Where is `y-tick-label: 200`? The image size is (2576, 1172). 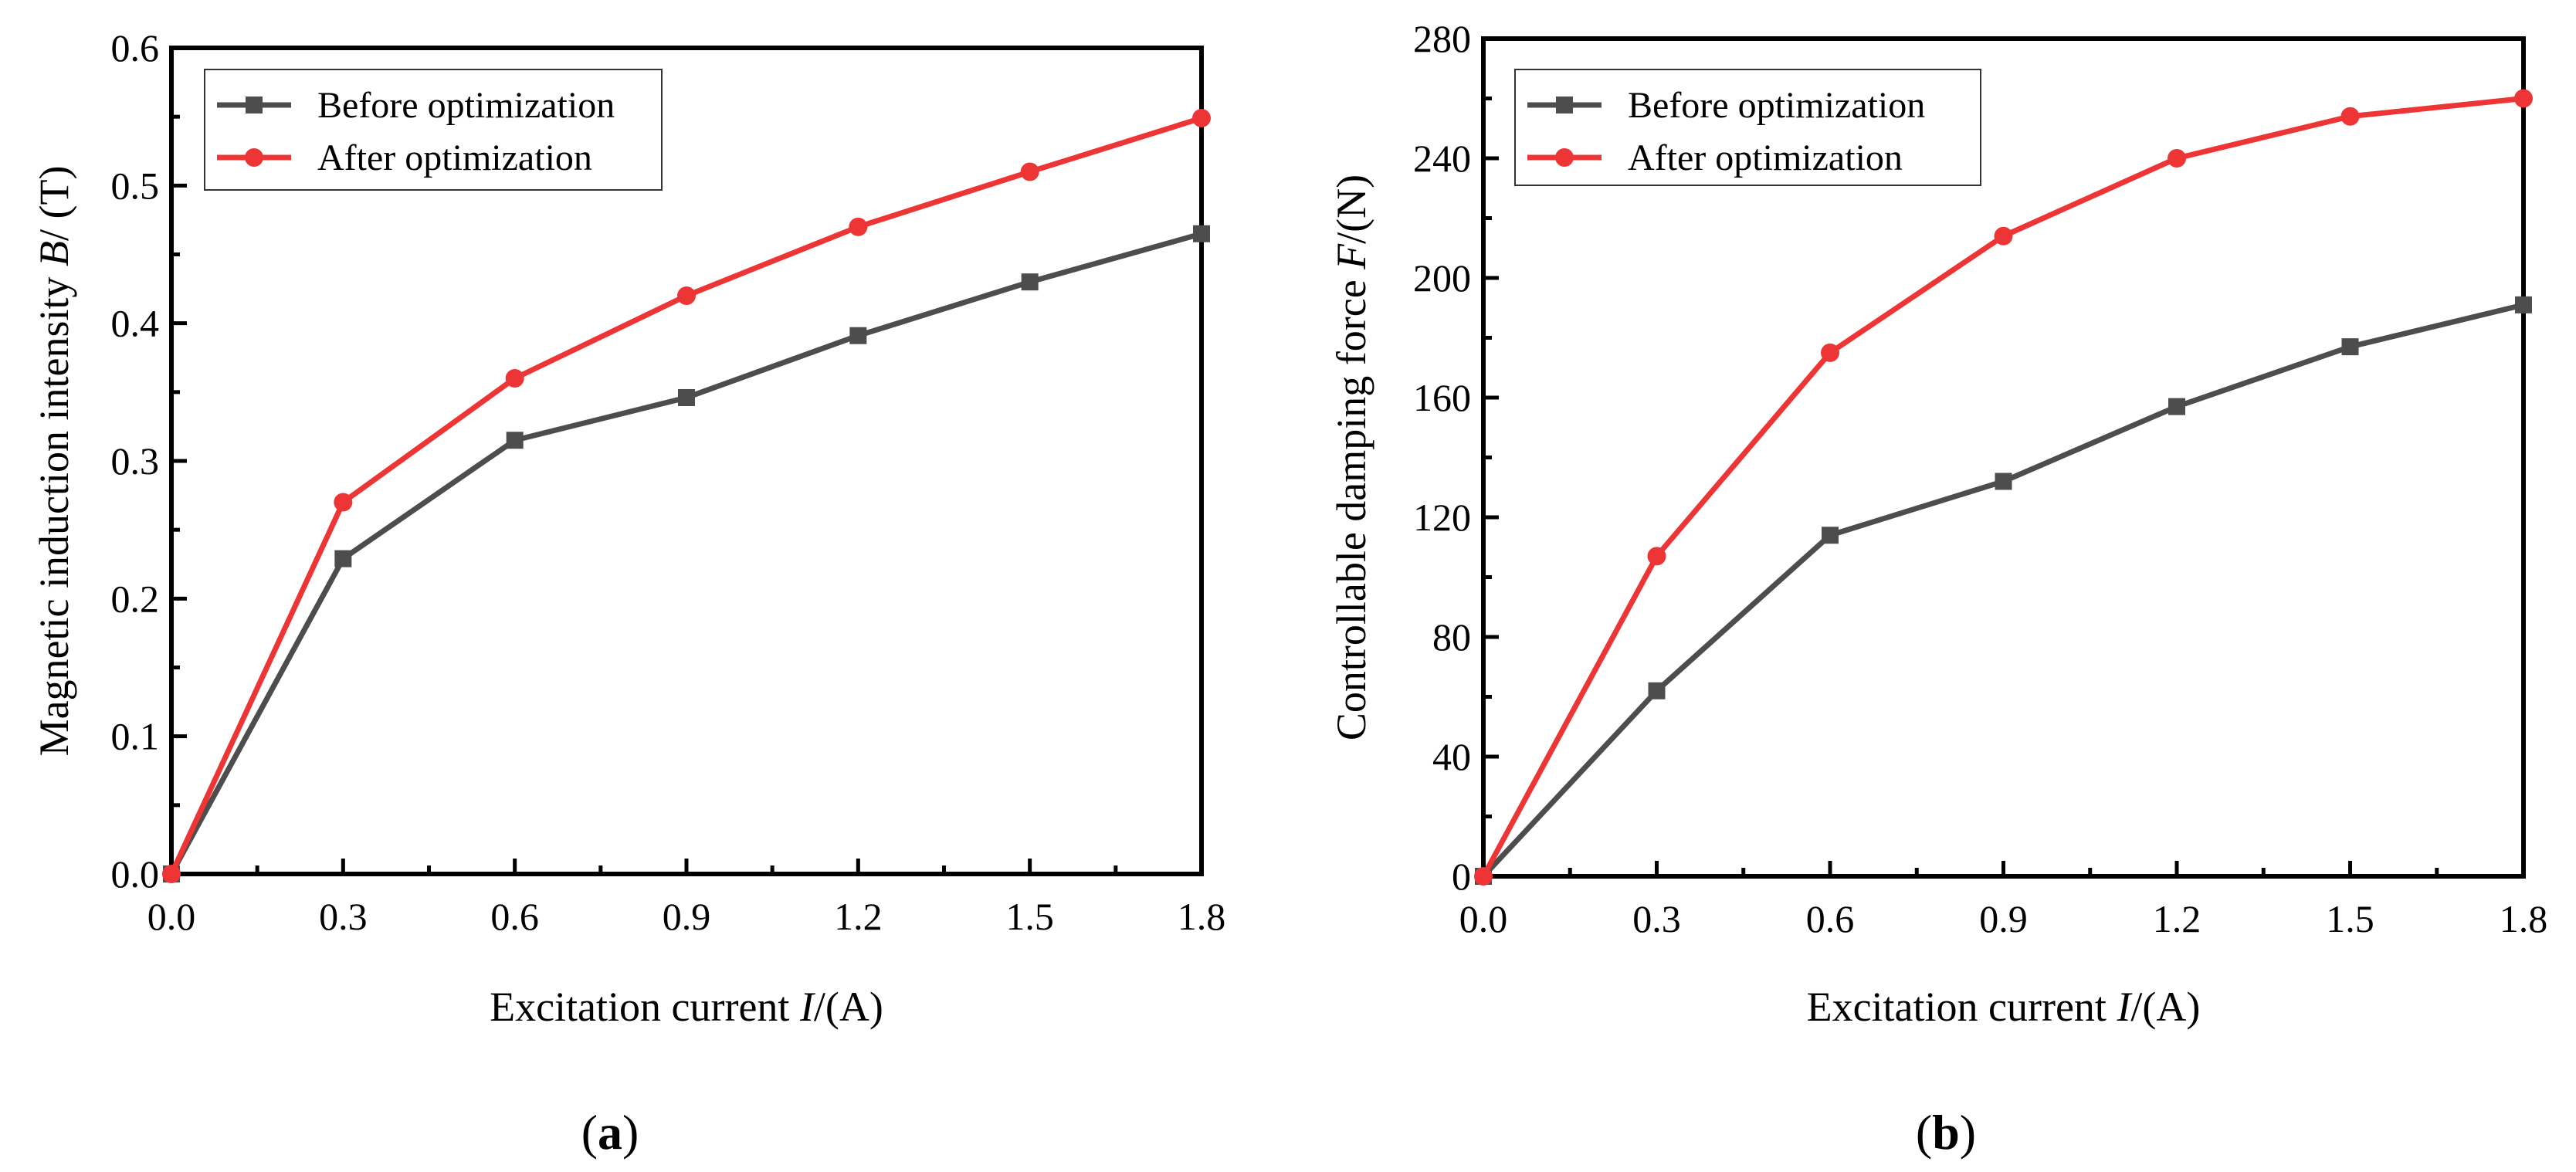 y-tick-label: 200 is located at coordinates (1442, 278).